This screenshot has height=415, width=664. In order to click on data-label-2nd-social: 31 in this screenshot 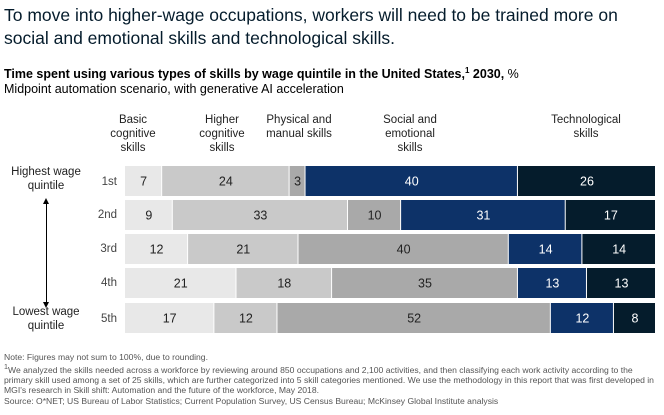, I will do `click(483, 216)`.